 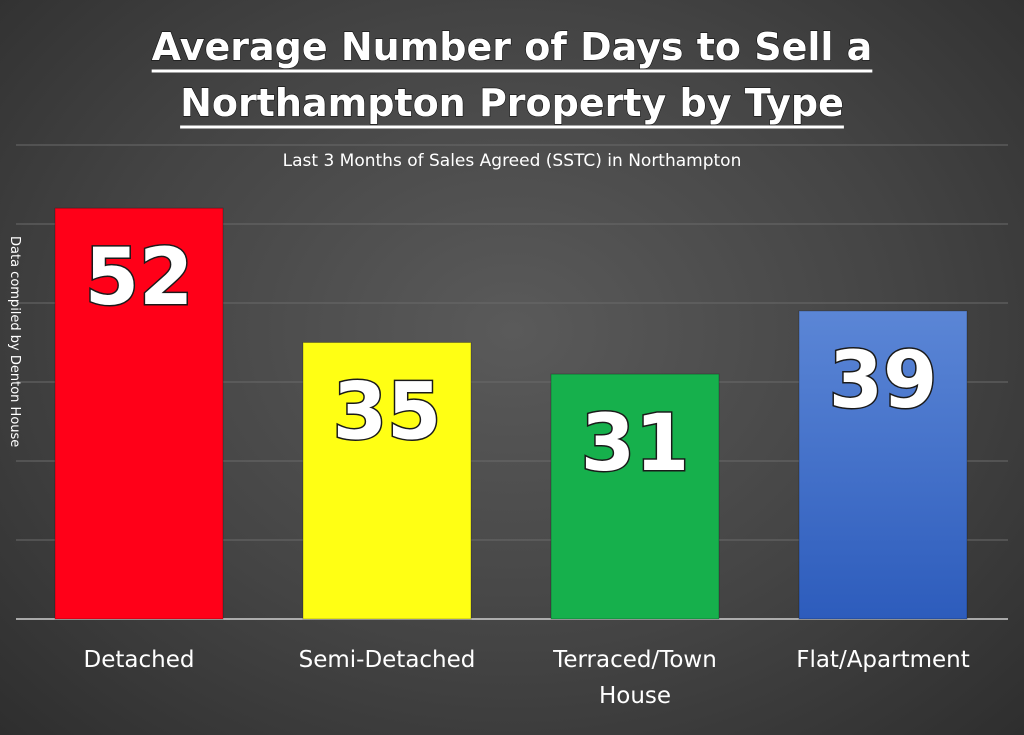 What do you see at coordinates (139, 278) in the screenshot?
I see `data-label: 52` at bounding box center [139, 278].